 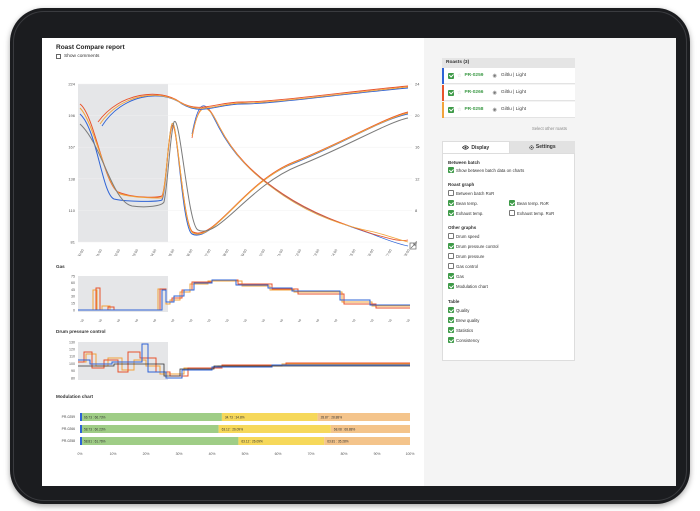 I want to click on x-tick: 00:00, so click(x=81, y=253).